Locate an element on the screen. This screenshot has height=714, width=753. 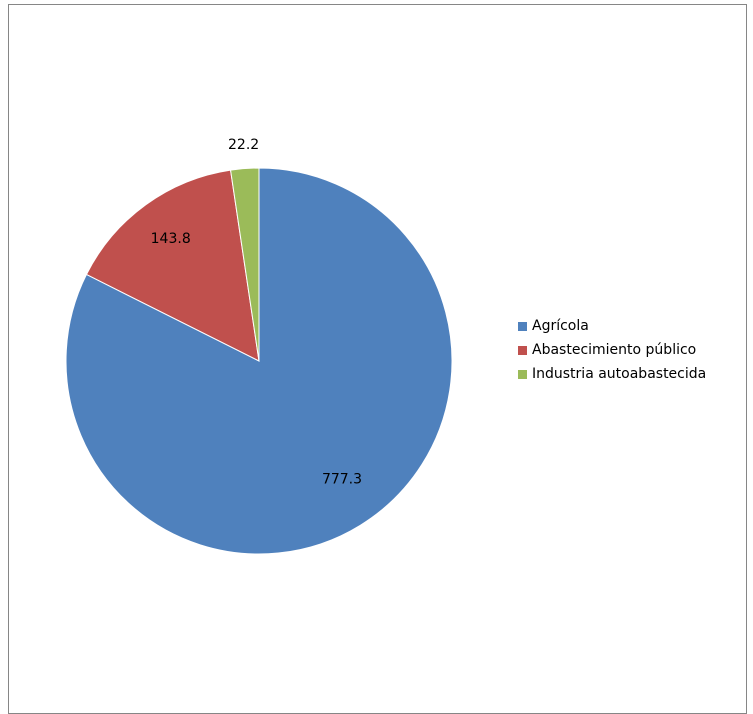
legend-item-3: Industria autoabastecida is located at coordinates (612, 374).